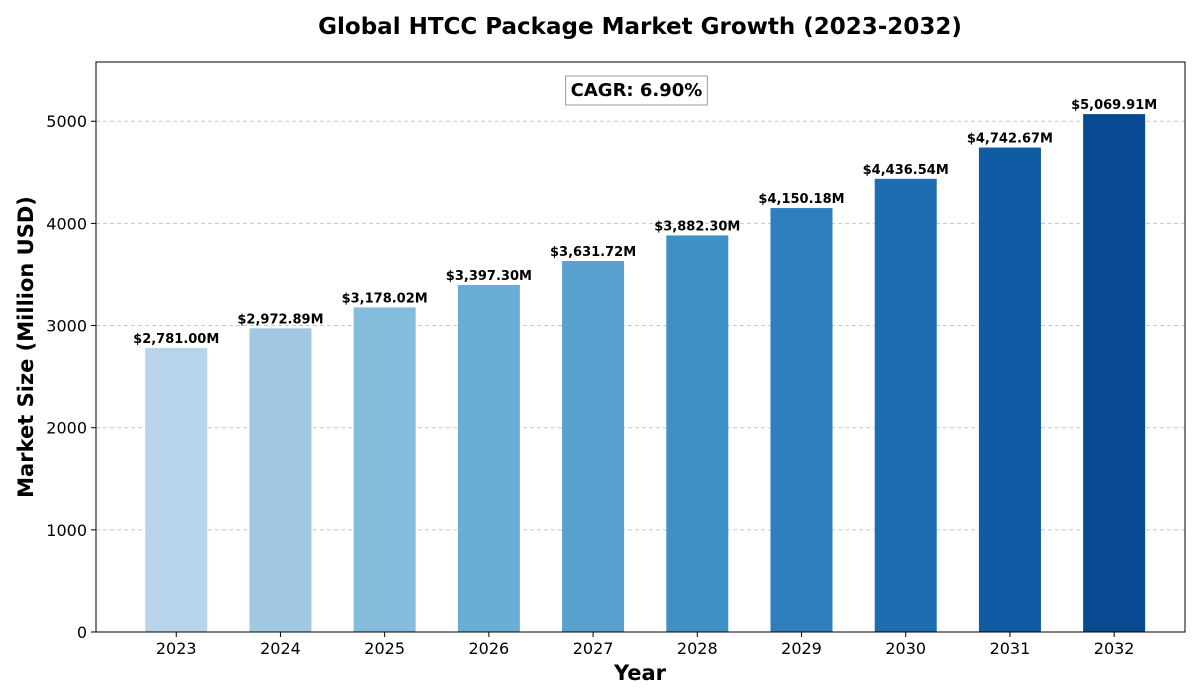 The width and height of the screenshot is (1200, 700). Describe the element at coordinates (176, 648) in the screenshot. I see `x-tick-label: 2023` at that location.